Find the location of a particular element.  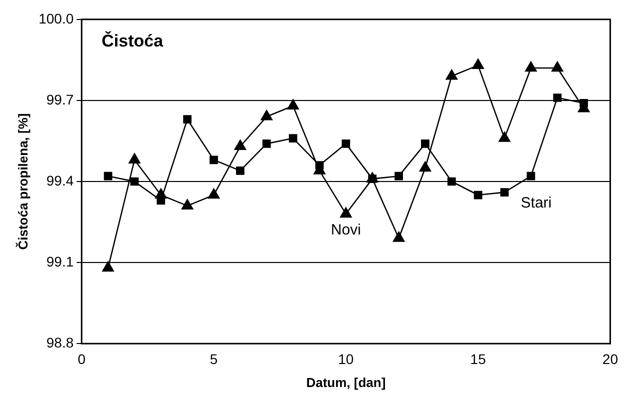

x-tick-label: 20 is located at coordinates (610, 358).